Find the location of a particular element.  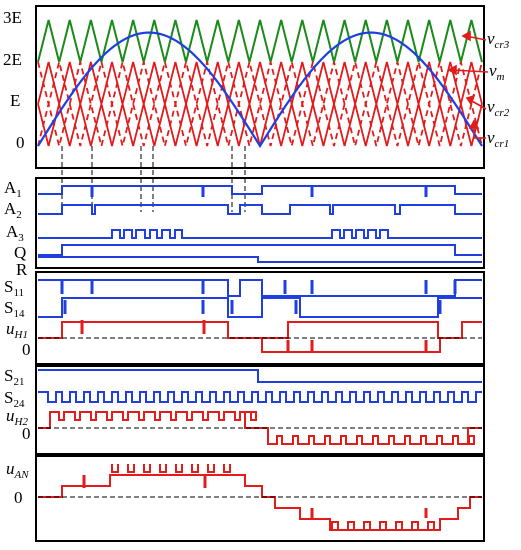

trace-s21 is located at coordinates (260, 376).